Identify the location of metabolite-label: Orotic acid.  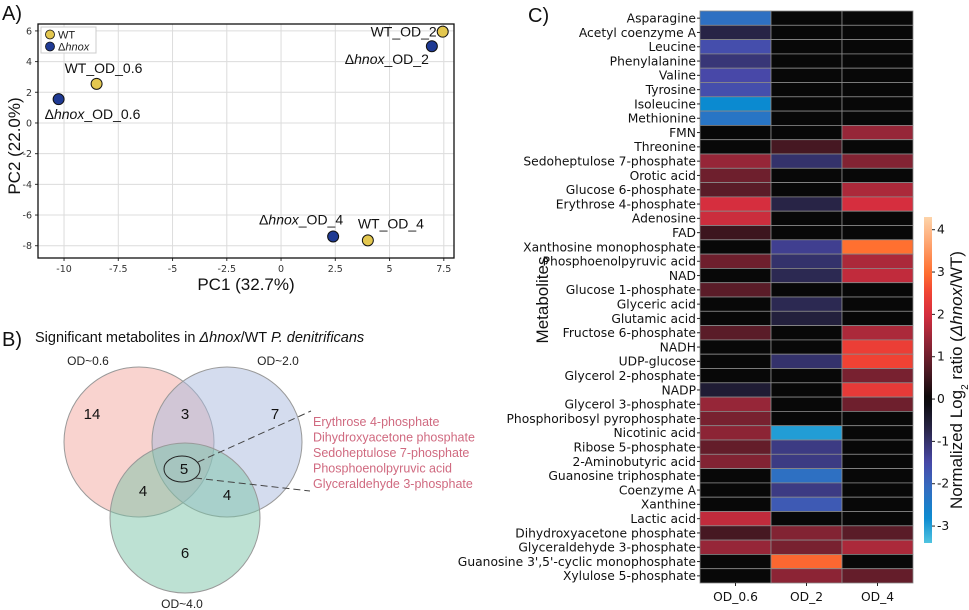
(663, 176).